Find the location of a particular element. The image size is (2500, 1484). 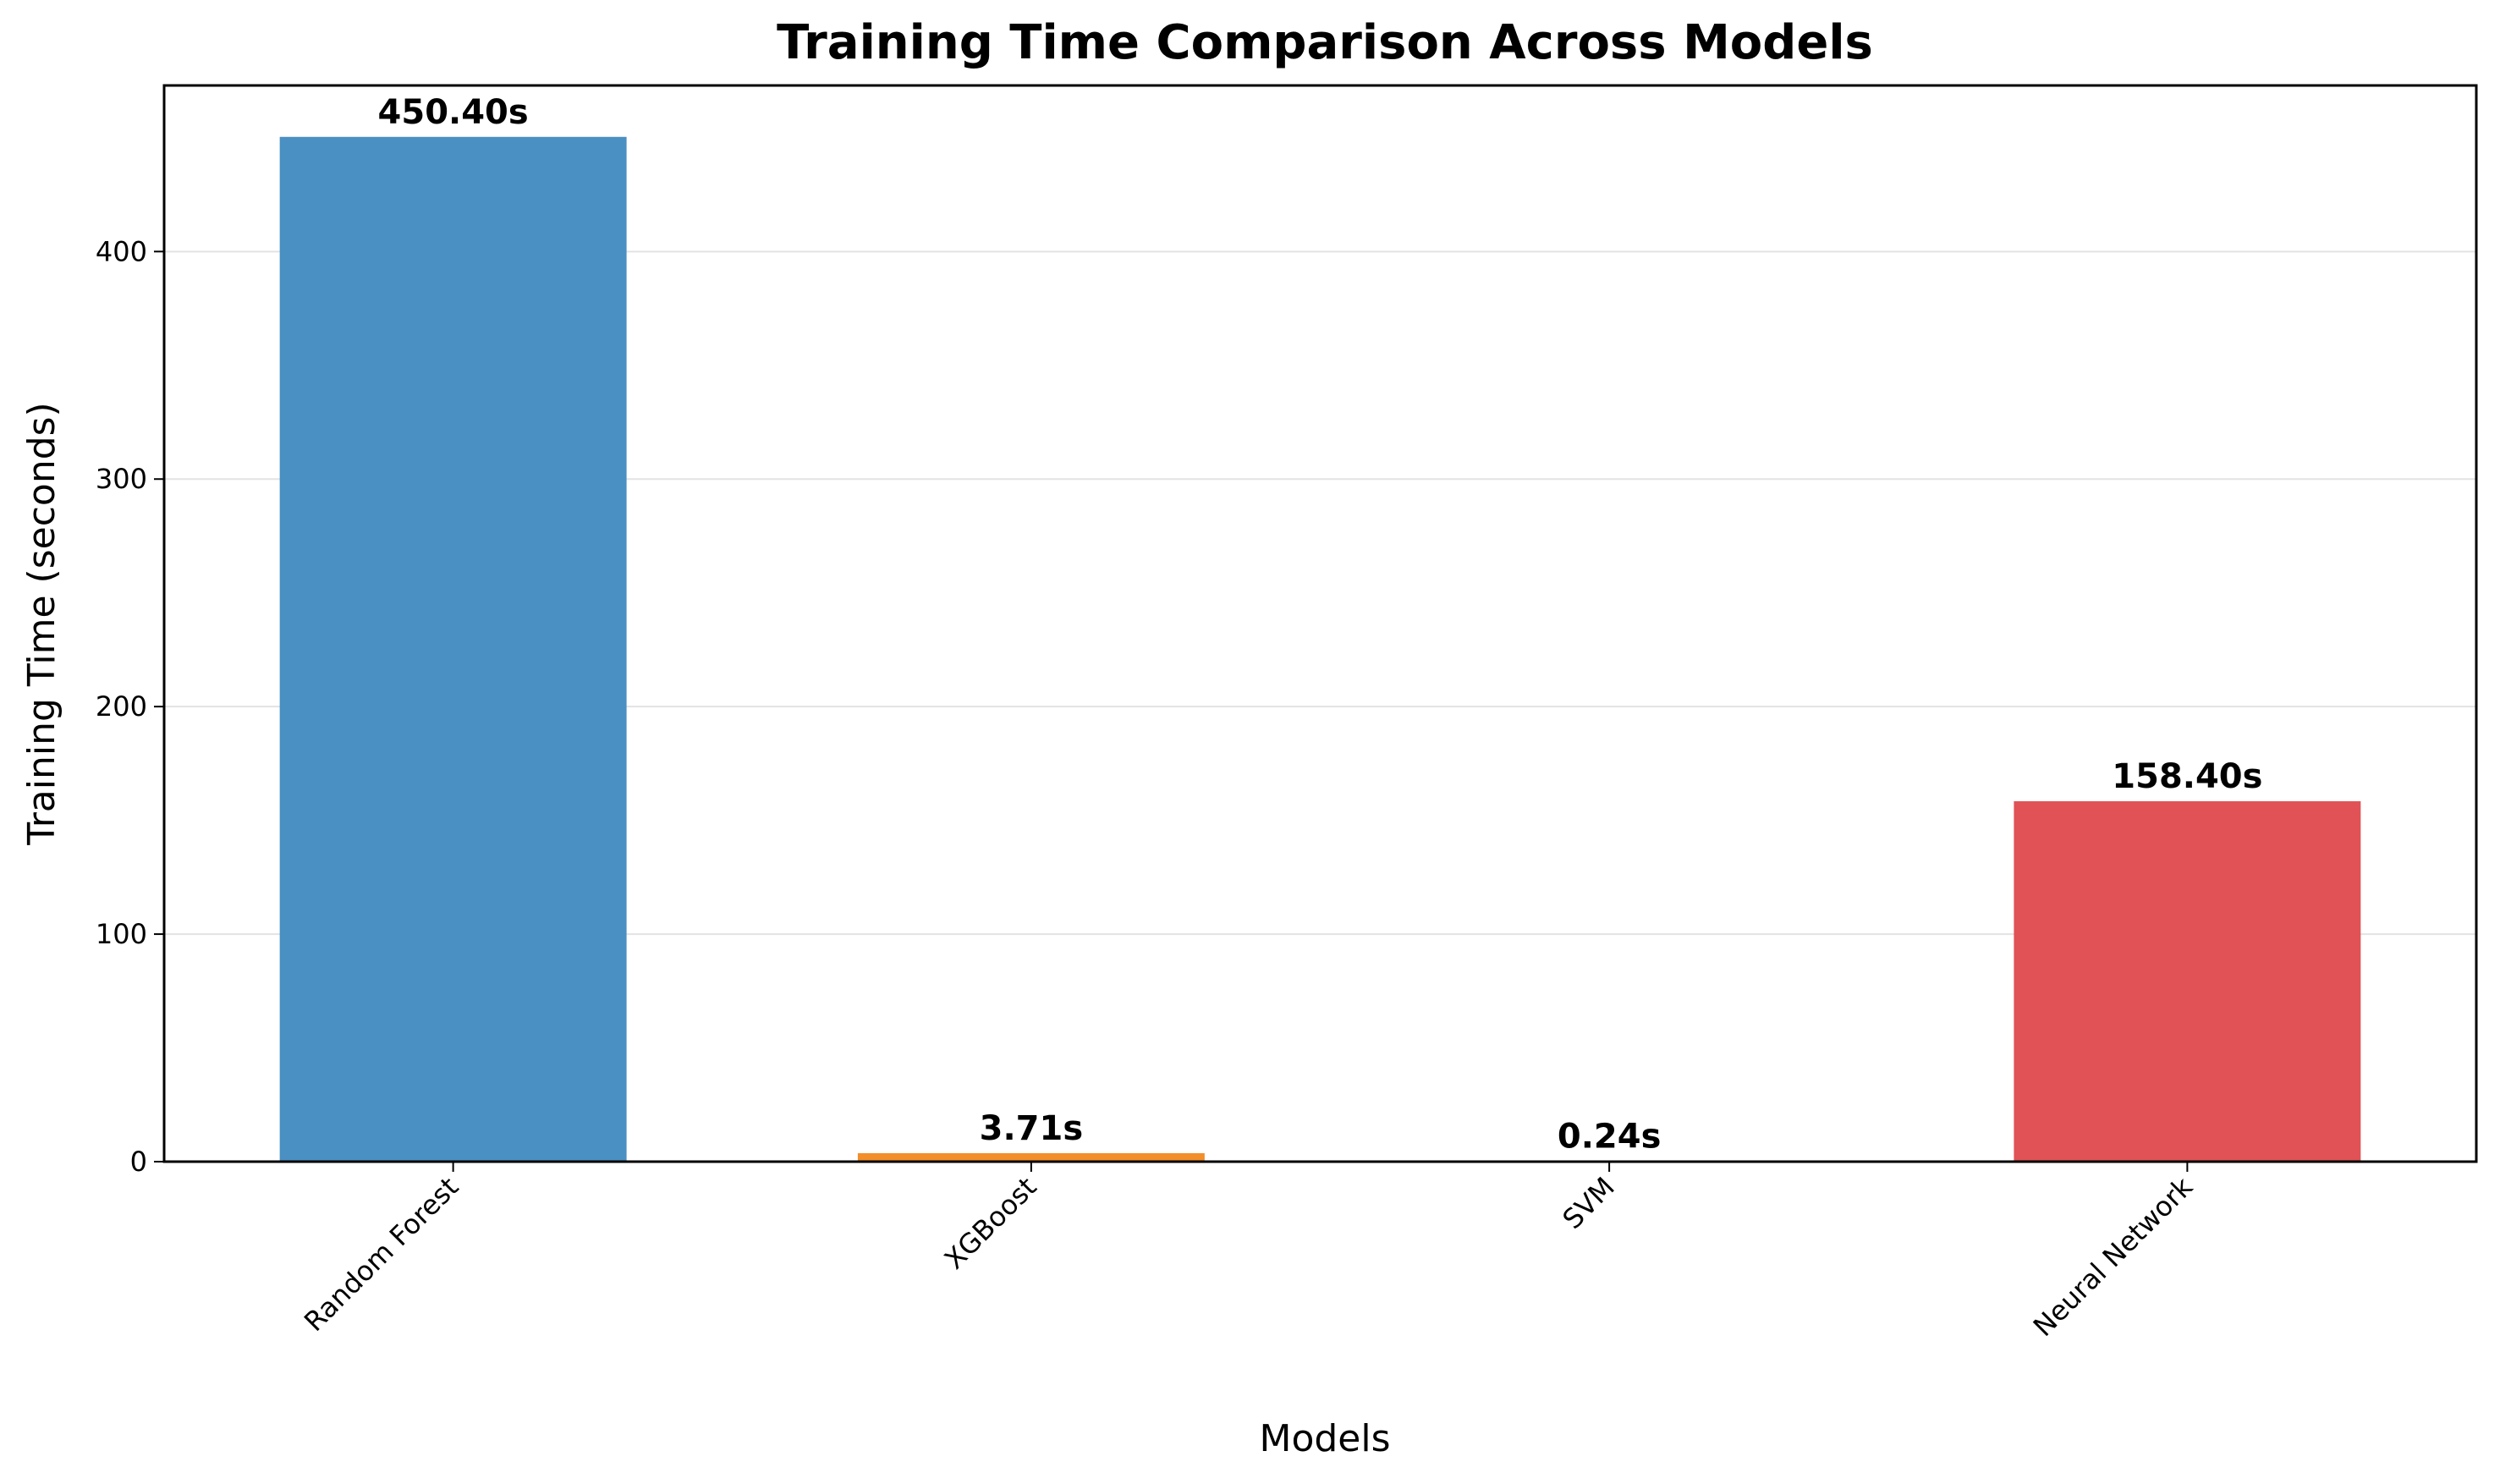

chart-title: Training Time Comparison Across Models is located at coordinates (1325, 42).